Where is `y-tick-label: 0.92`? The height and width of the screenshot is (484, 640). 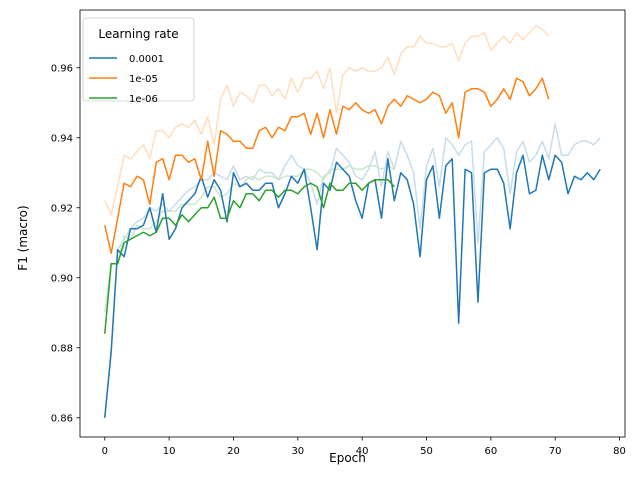 y-tick-label: 0.92 is located at coordinates (62, 208).